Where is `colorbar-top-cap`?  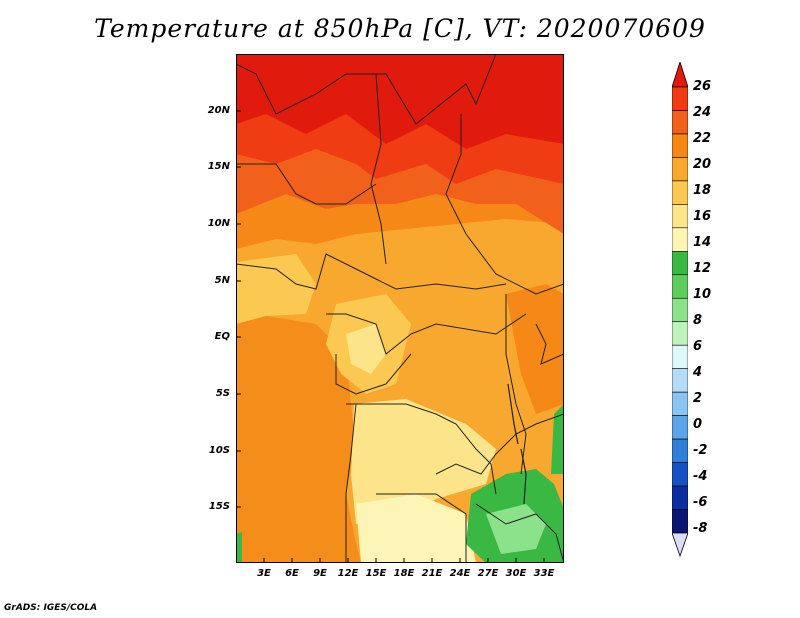 colorbar-top-cap is located at coordinates (680, 75).